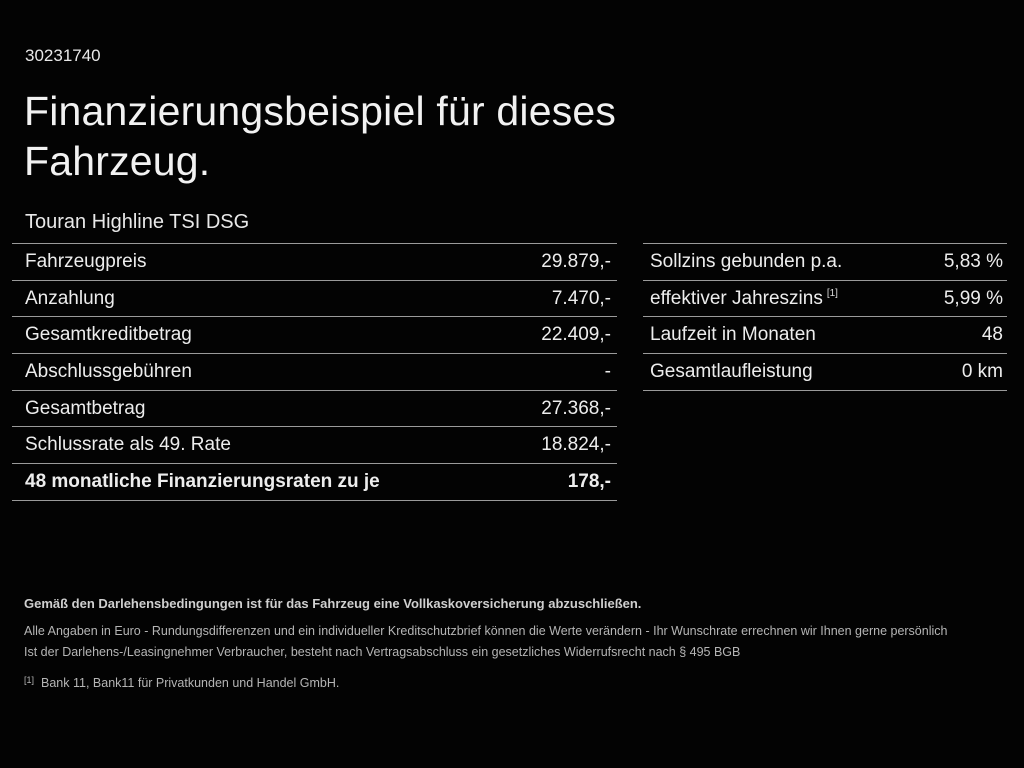 This screenshot has height=768, width=1024. What do you see at coordinates (731, 371) in the screenshot?
I see `row-label: Gesamtlaufleistung` at bounding box center [731, 371].